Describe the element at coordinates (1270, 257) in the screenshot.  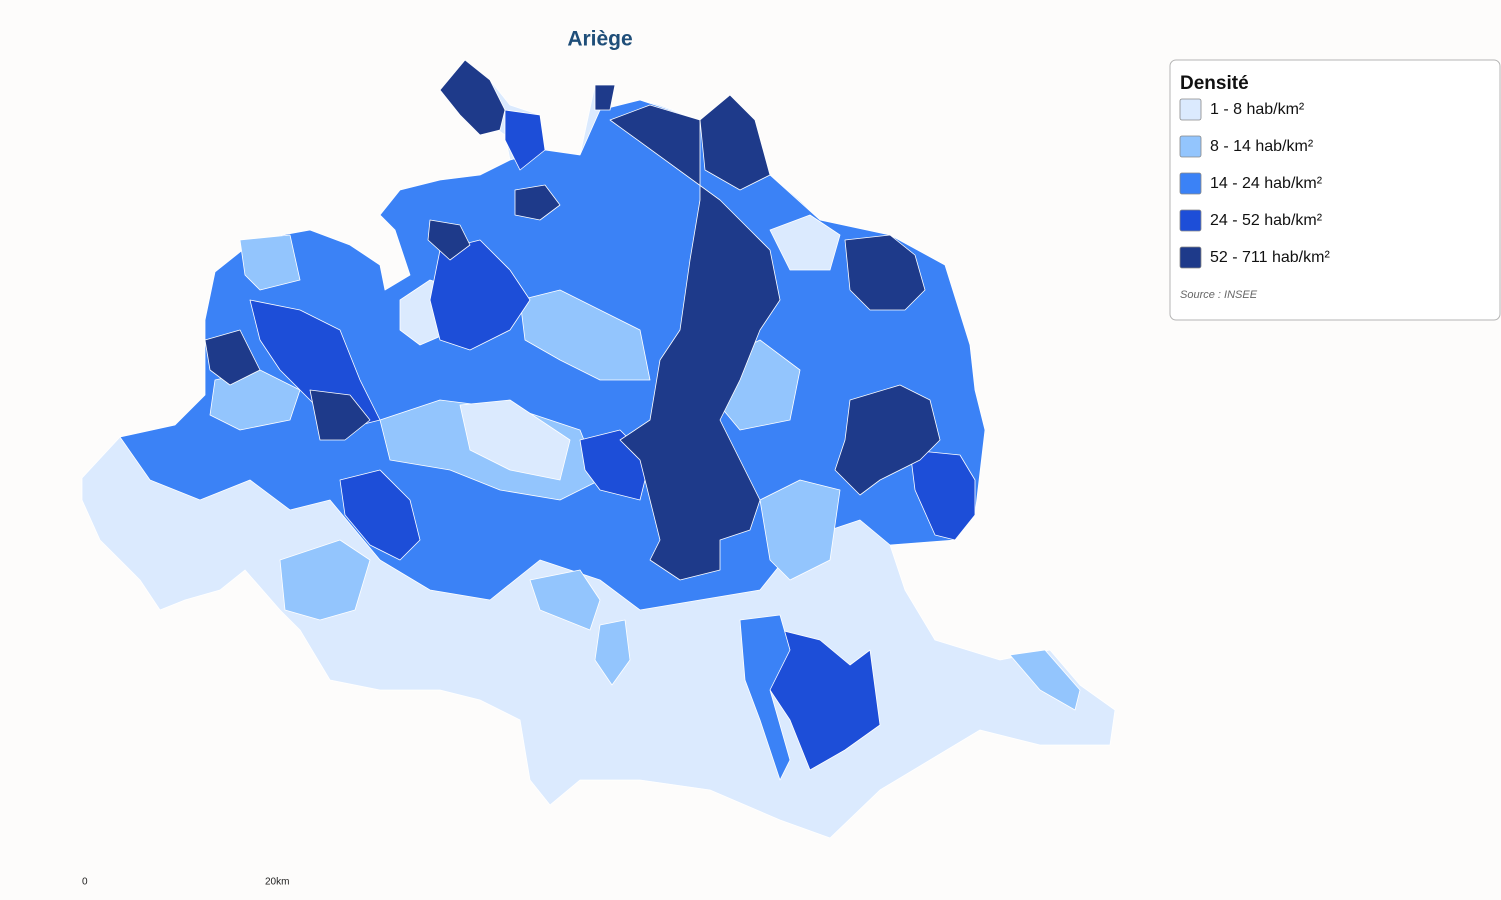
I see `legend-label: 52 - 711 hab/km²` at that location.